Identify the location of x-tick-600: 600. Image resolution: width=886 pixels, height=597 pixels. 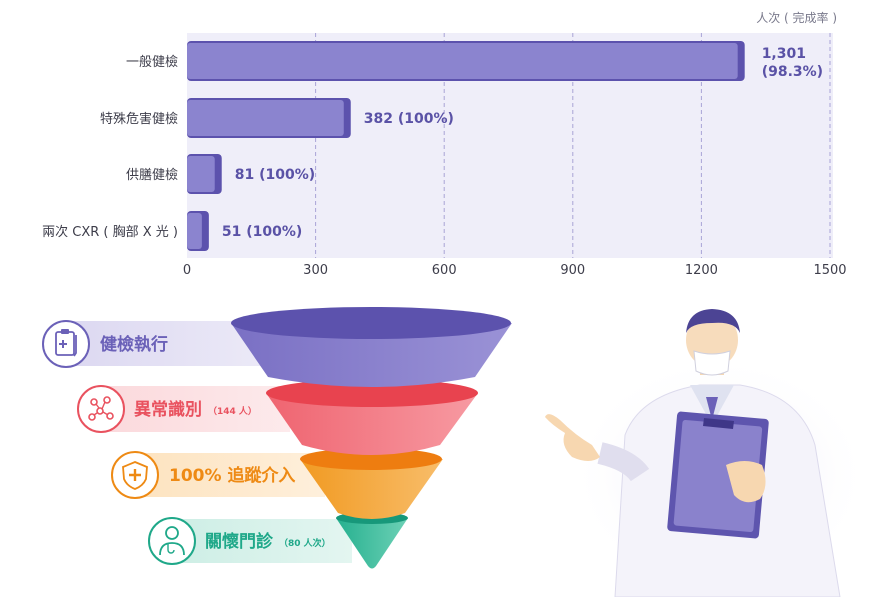
(444, 270).